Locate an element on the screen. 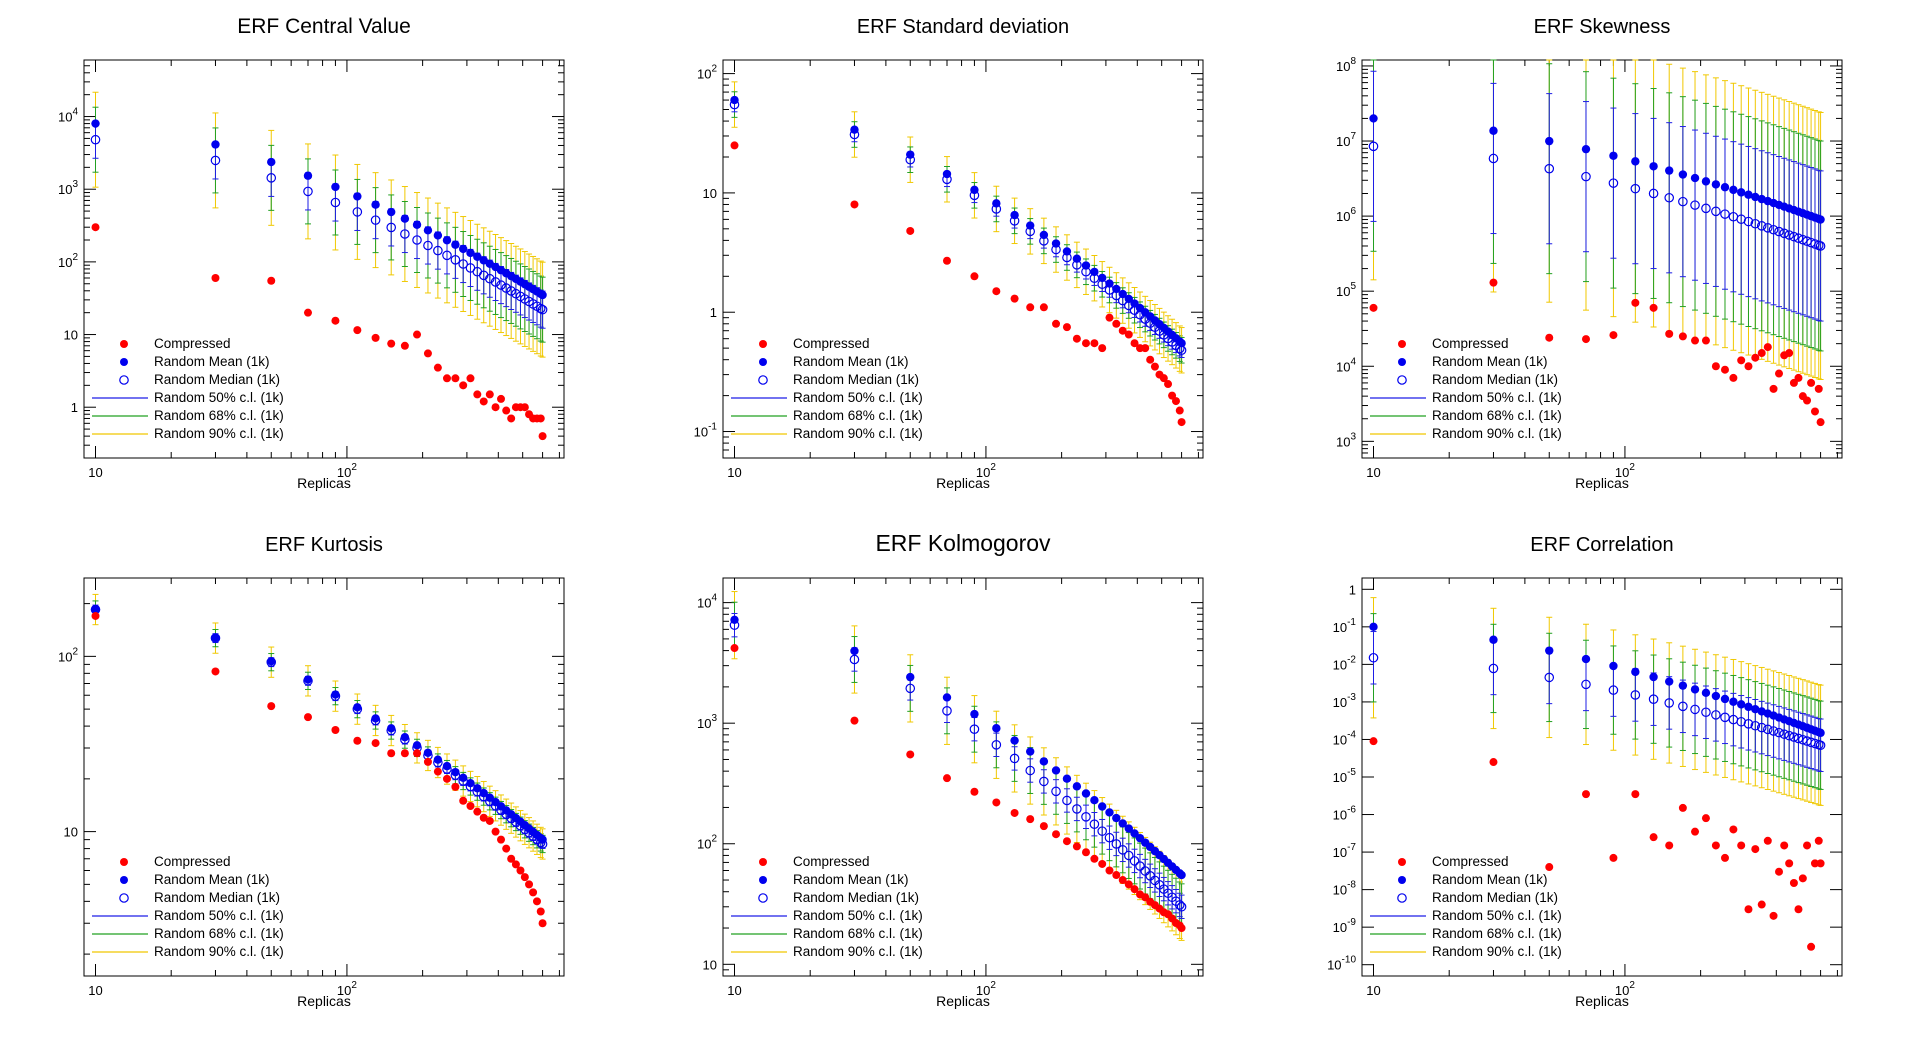 This screenshot has height=1037, width=1918. y-tick-label: 10⁻⁸ is located at coordinates (1345, 889).